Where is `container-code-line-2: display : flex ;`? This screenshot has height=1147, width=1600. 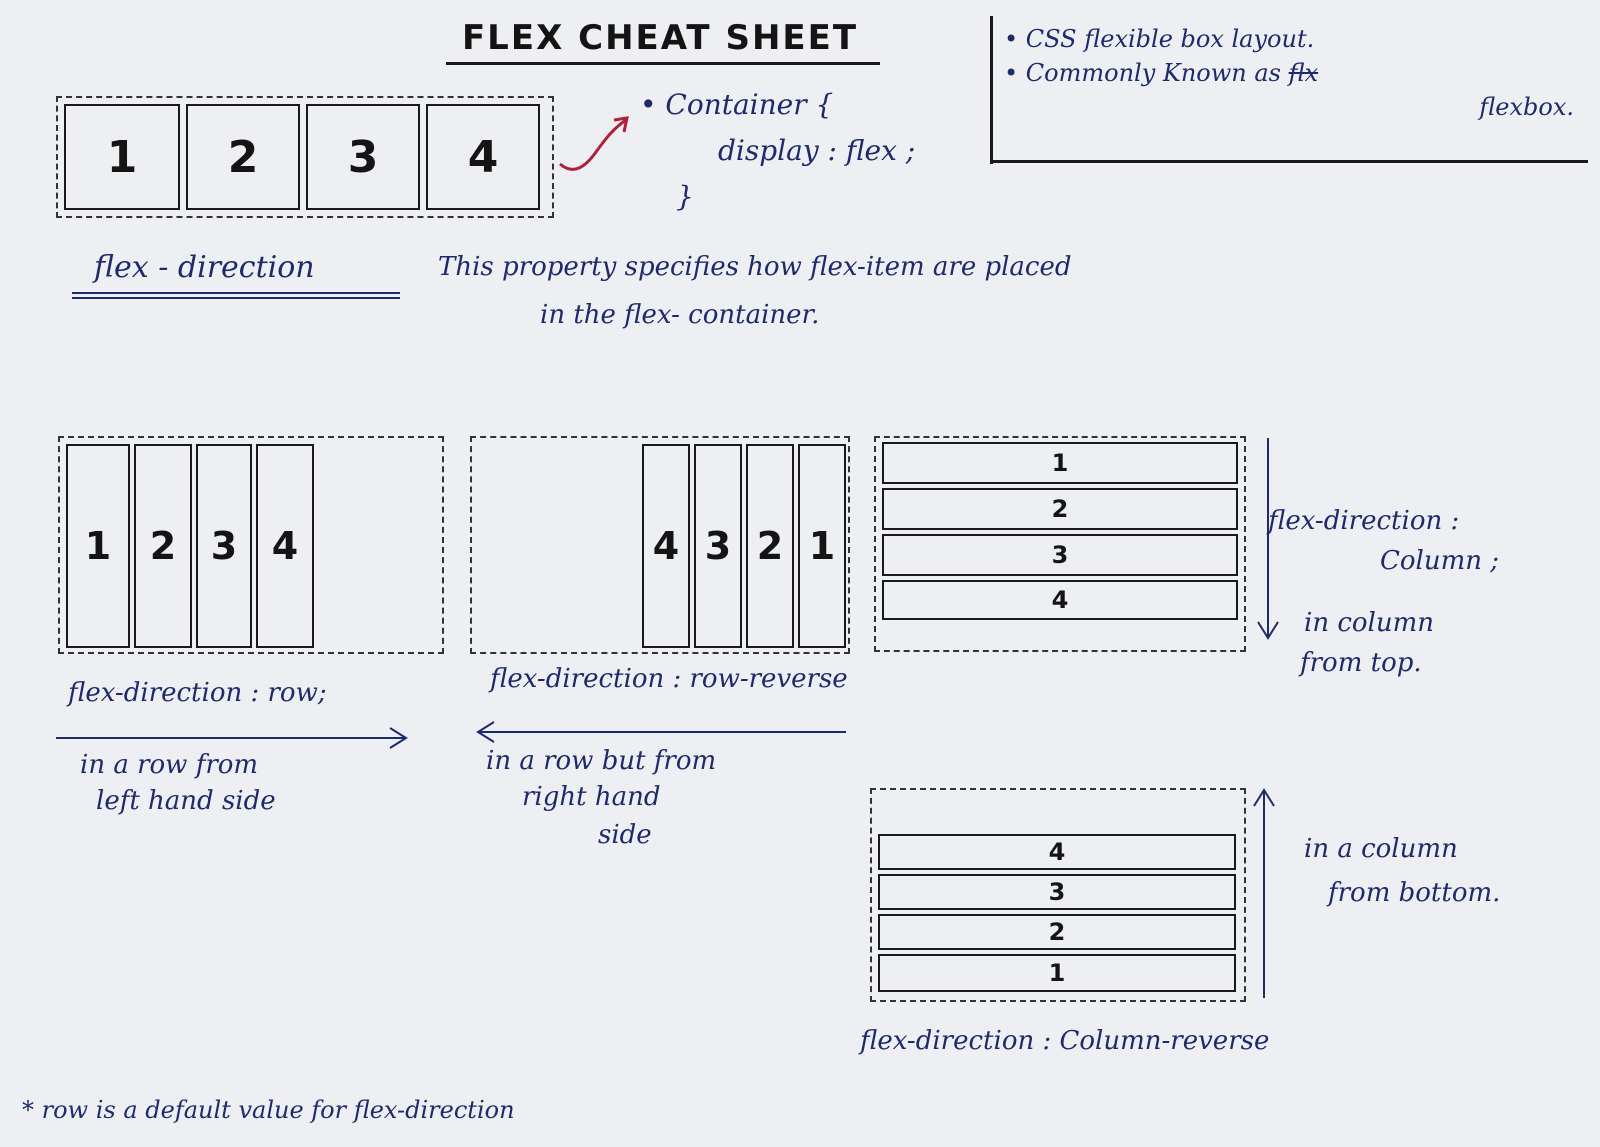 container-code-line-2: display : flex ; is located at coordinates (817, 150).